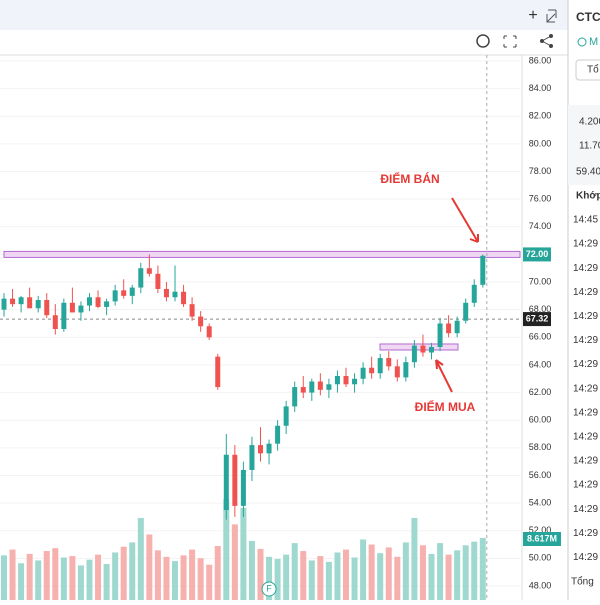 This screenshot has width=600, height=605. What do you see at coordinates (537, 254) in the screenshot?
I see `price-tag` at bounding box center [537, 254].